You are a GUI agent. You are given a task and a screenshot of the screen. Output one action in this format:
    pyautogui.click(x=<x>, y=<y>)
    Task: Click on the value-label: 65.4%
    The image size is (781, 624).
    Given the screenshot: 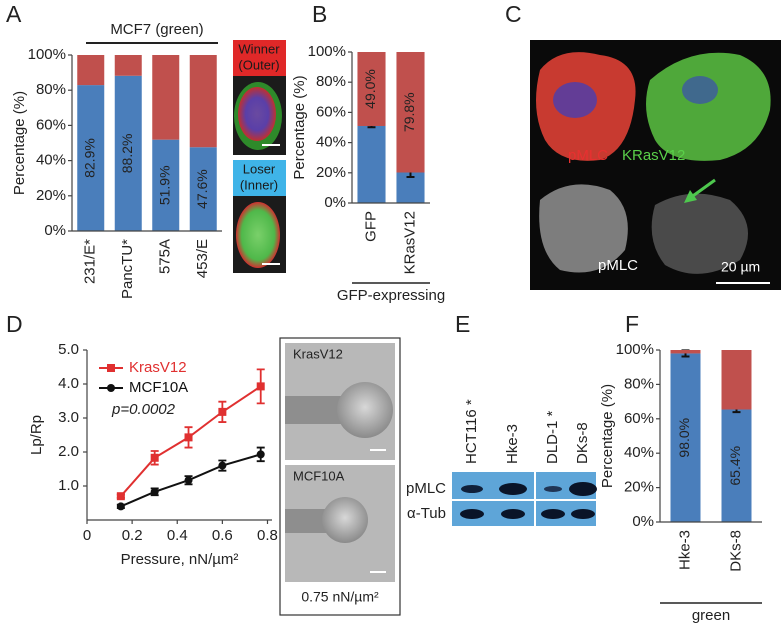 What is the action you would take?
    pyautogui.click(x=735, y=466)
    